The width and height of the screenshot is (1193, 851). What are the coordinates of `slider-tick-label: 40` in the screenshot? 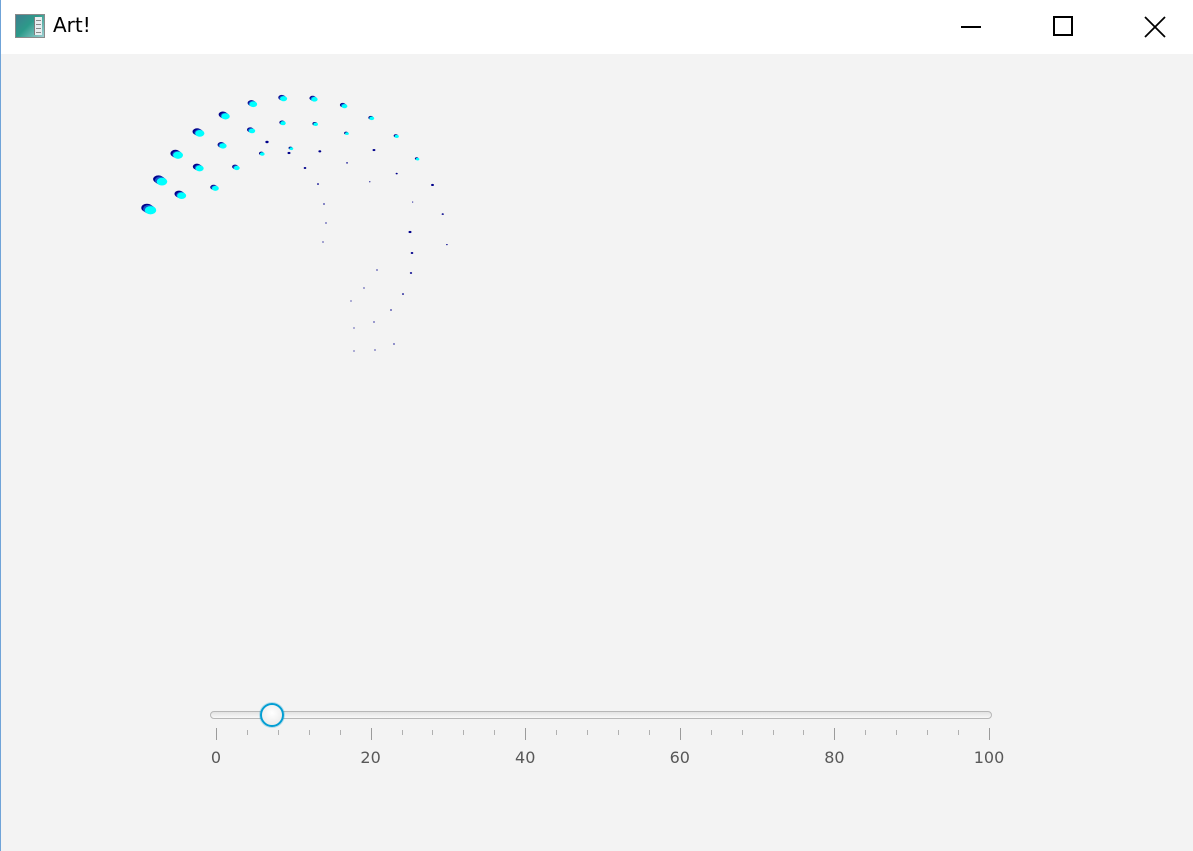 It's located at (525, 757).